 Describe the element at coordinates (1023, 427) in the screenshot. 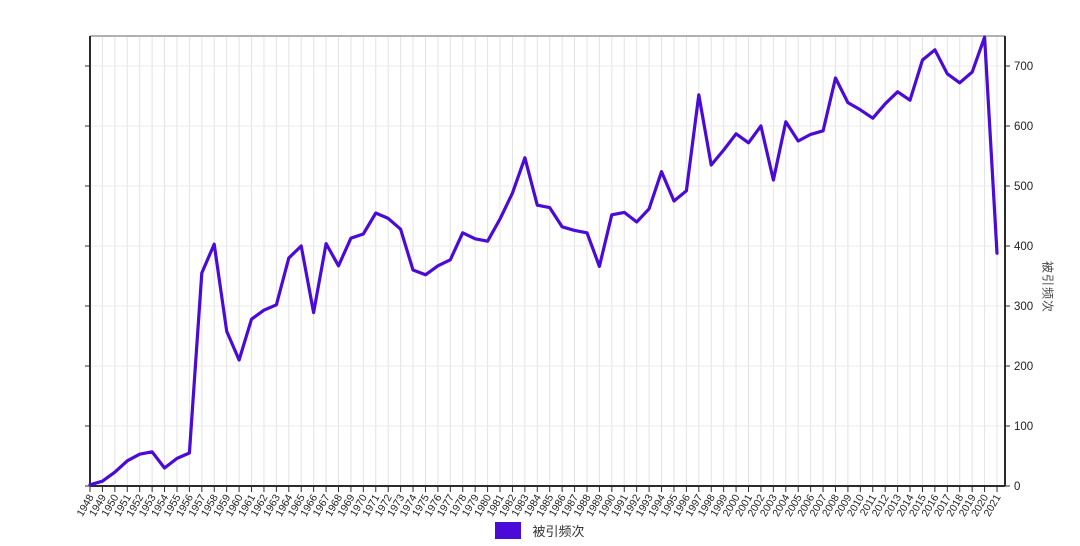

I see `svg-text: 100` at that location.